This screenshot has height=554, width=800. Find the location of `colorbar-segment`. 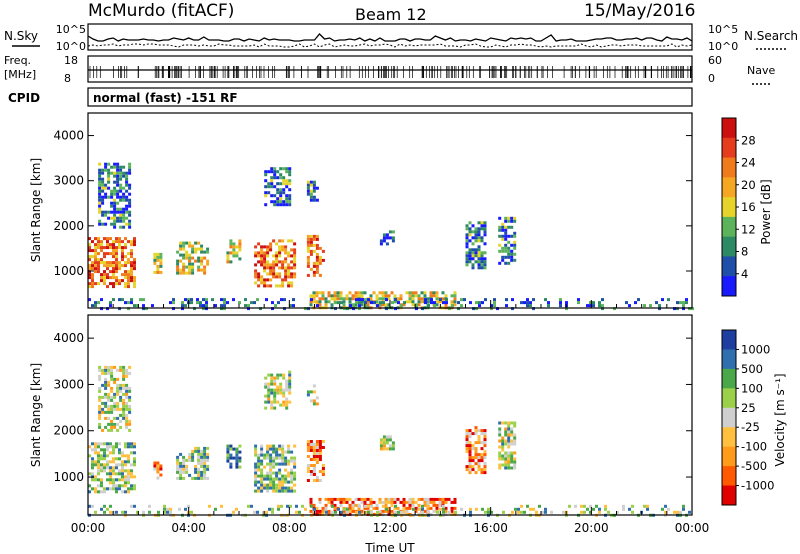

colorbar-segment is located at coordinates (729, 266).